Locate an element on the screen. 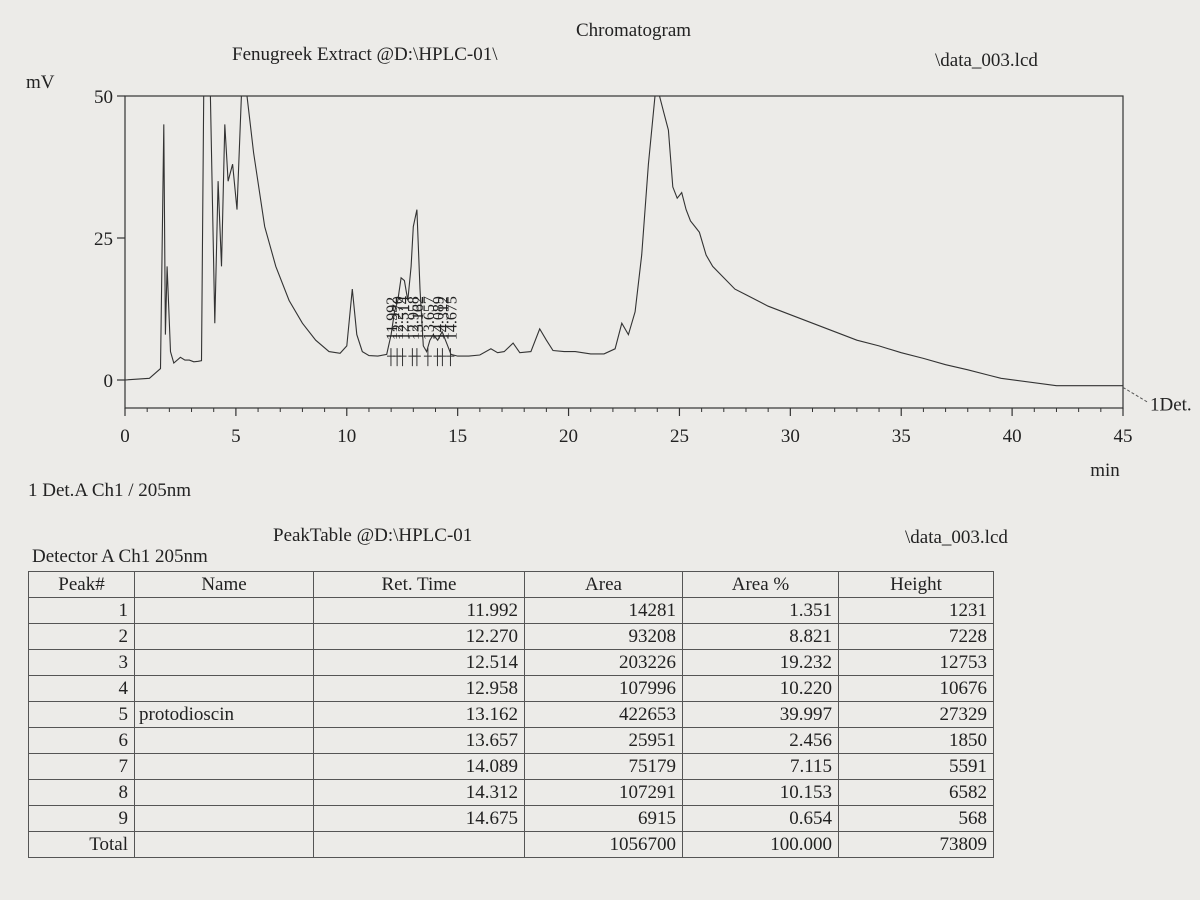 The height and width of the screenshot is (900, 1200). peak-retention-label: 11.992 is located at coordinates (392, 318).